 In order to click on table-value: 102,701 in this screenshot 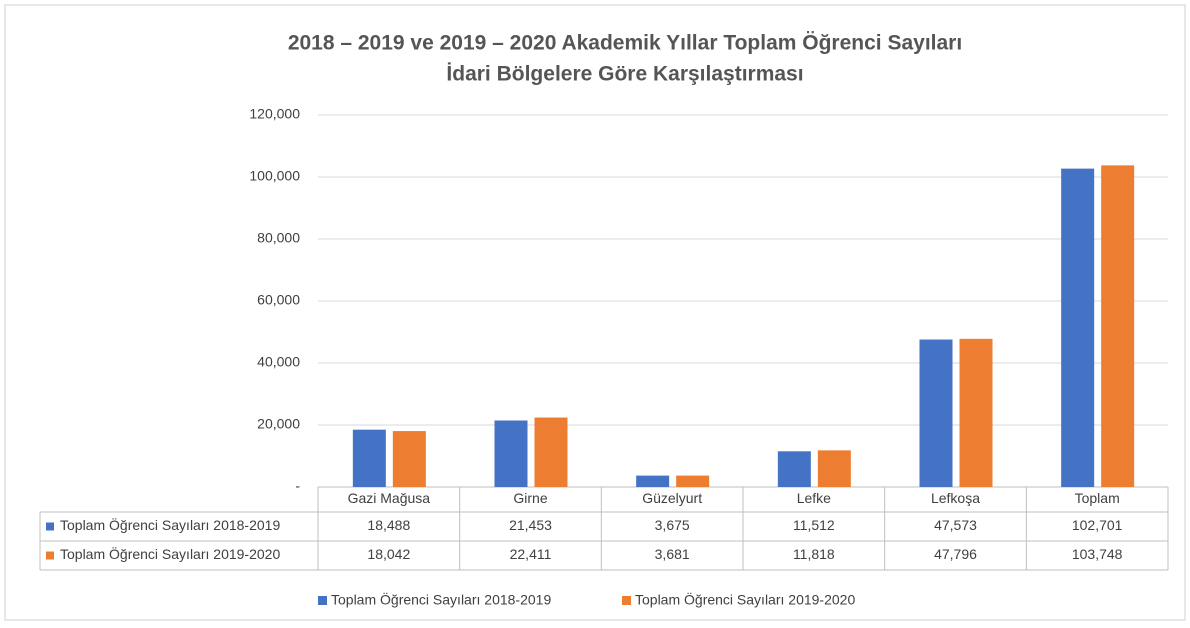, I will do `click(1097, 525)`.